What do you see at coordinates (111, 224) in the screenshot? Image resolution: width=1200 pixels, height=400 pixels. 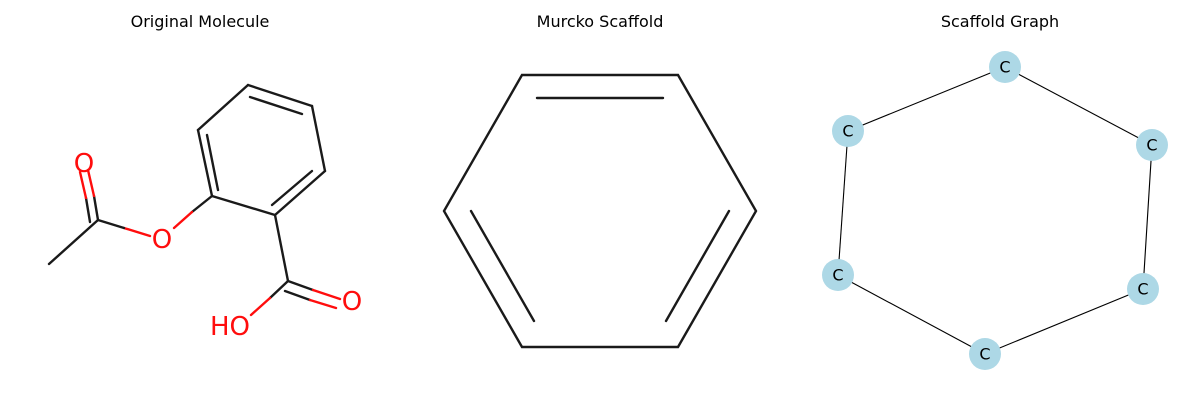 I see `ester-o-bond` at bounding box center [111, 224].